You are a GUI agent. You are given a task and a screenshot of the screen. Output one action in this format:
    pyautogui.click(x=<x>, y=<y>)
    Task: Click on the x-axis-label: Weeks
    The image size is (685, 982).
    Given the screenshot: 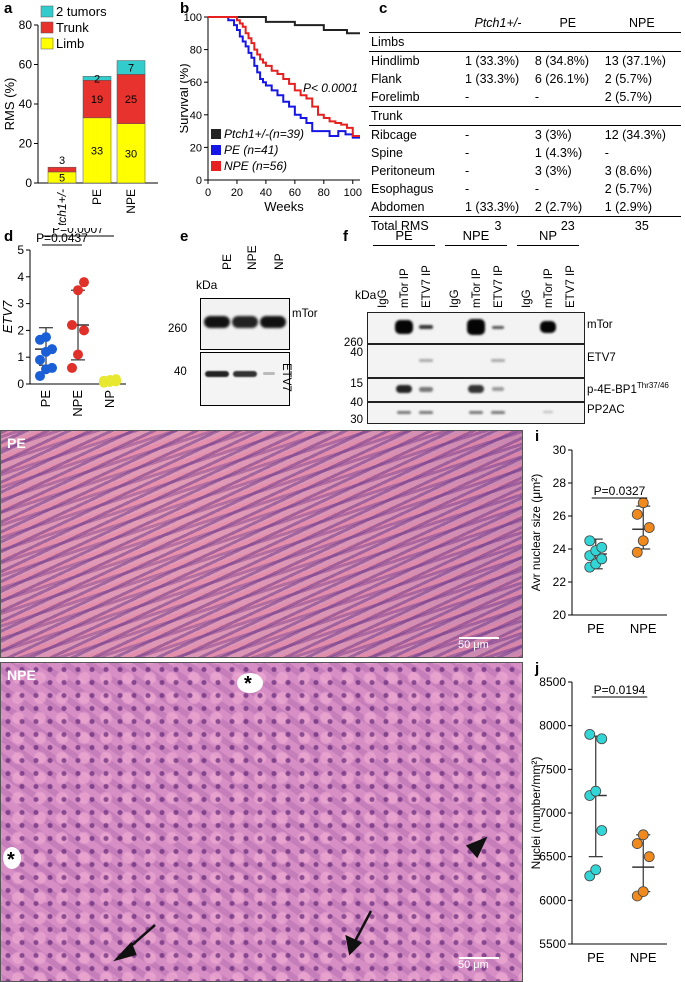 What is the action you would take?
    pyautogui.click(x=284, y=206)
    